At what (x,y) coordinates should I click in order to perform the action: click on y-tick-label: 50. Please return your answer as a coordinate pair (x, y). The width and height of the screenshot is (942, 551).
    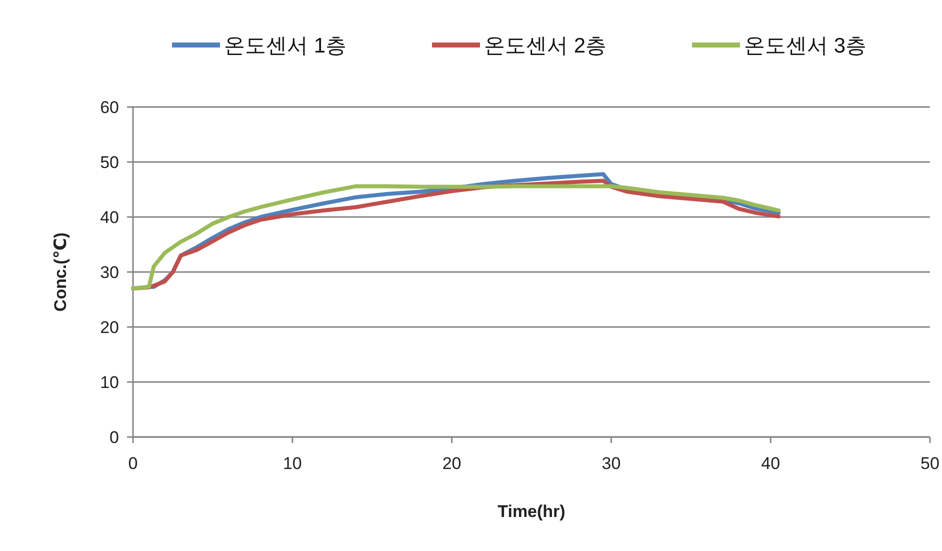
    Looking at the image, I should click on (109, 162).